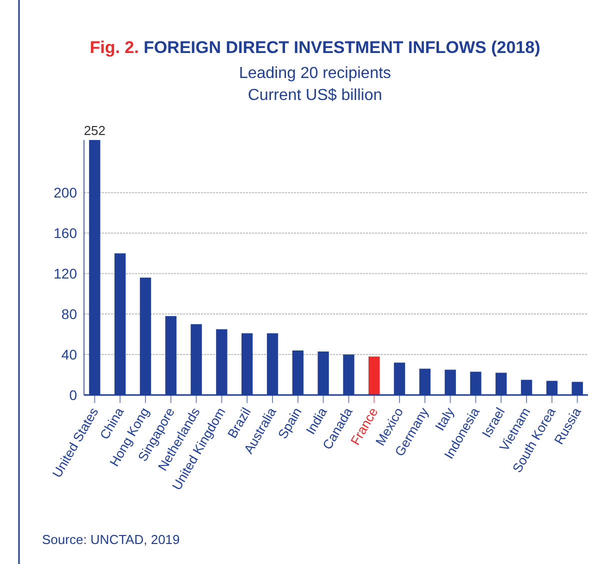  What do you see at coordinates (73, 395) in the screenshot?
I see `y-tick-label: 0` at bounding box center [73, 395].